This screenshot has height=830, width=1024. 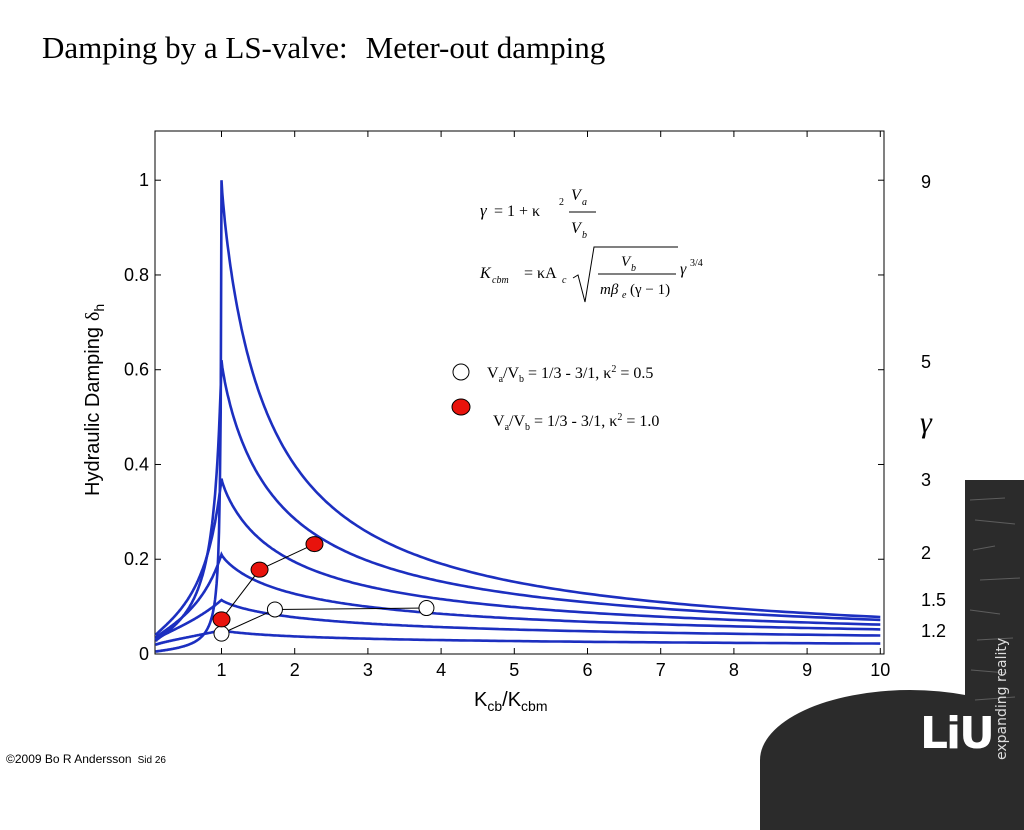 What do you see at coordinates (926, 182) in the screenshot?
I see `gamma-label: 9` at bounding box center [926, 182].